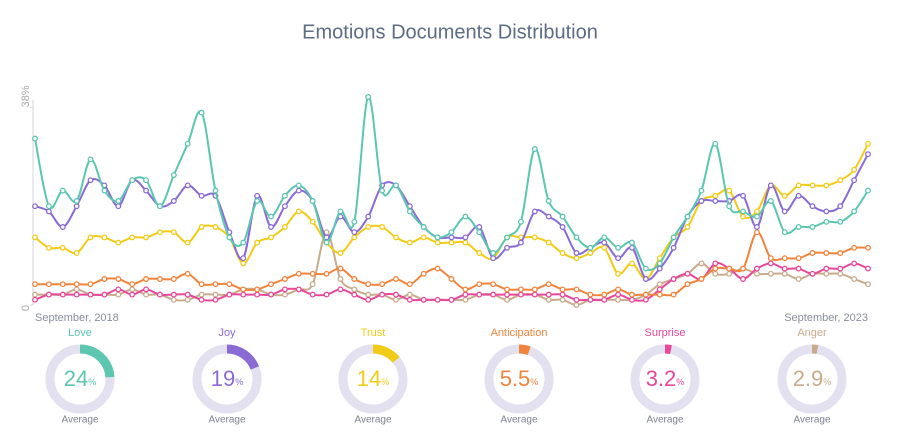 This screenshot has height=446, width=900. Describe the element at coordinates (826, 318) in the screenshot. I see `x-tick-label: September, 2023` at that location.